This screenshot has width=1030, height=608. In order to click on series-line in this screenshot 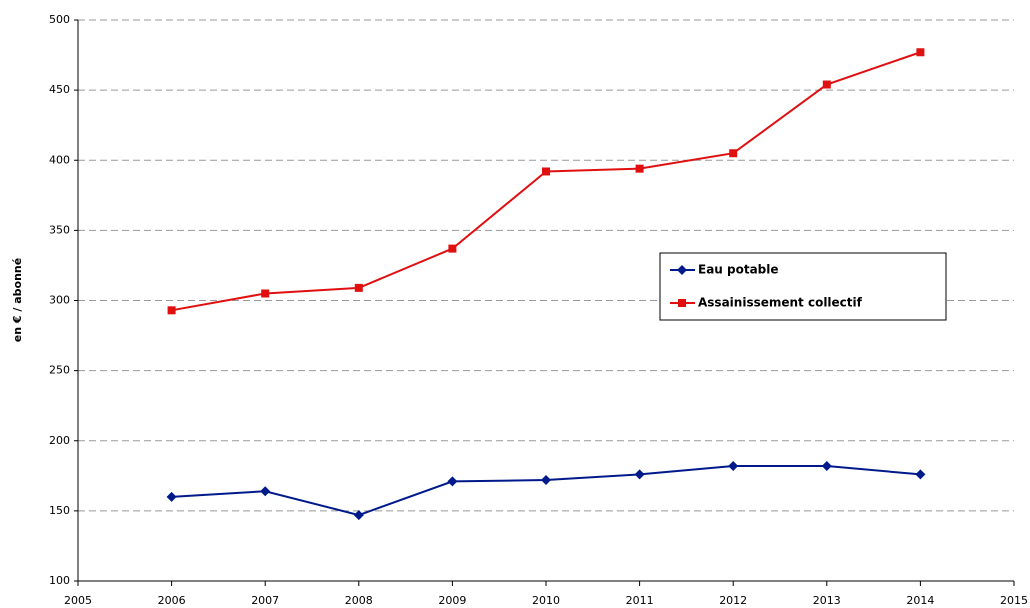, I will do `click(546, 490)`.